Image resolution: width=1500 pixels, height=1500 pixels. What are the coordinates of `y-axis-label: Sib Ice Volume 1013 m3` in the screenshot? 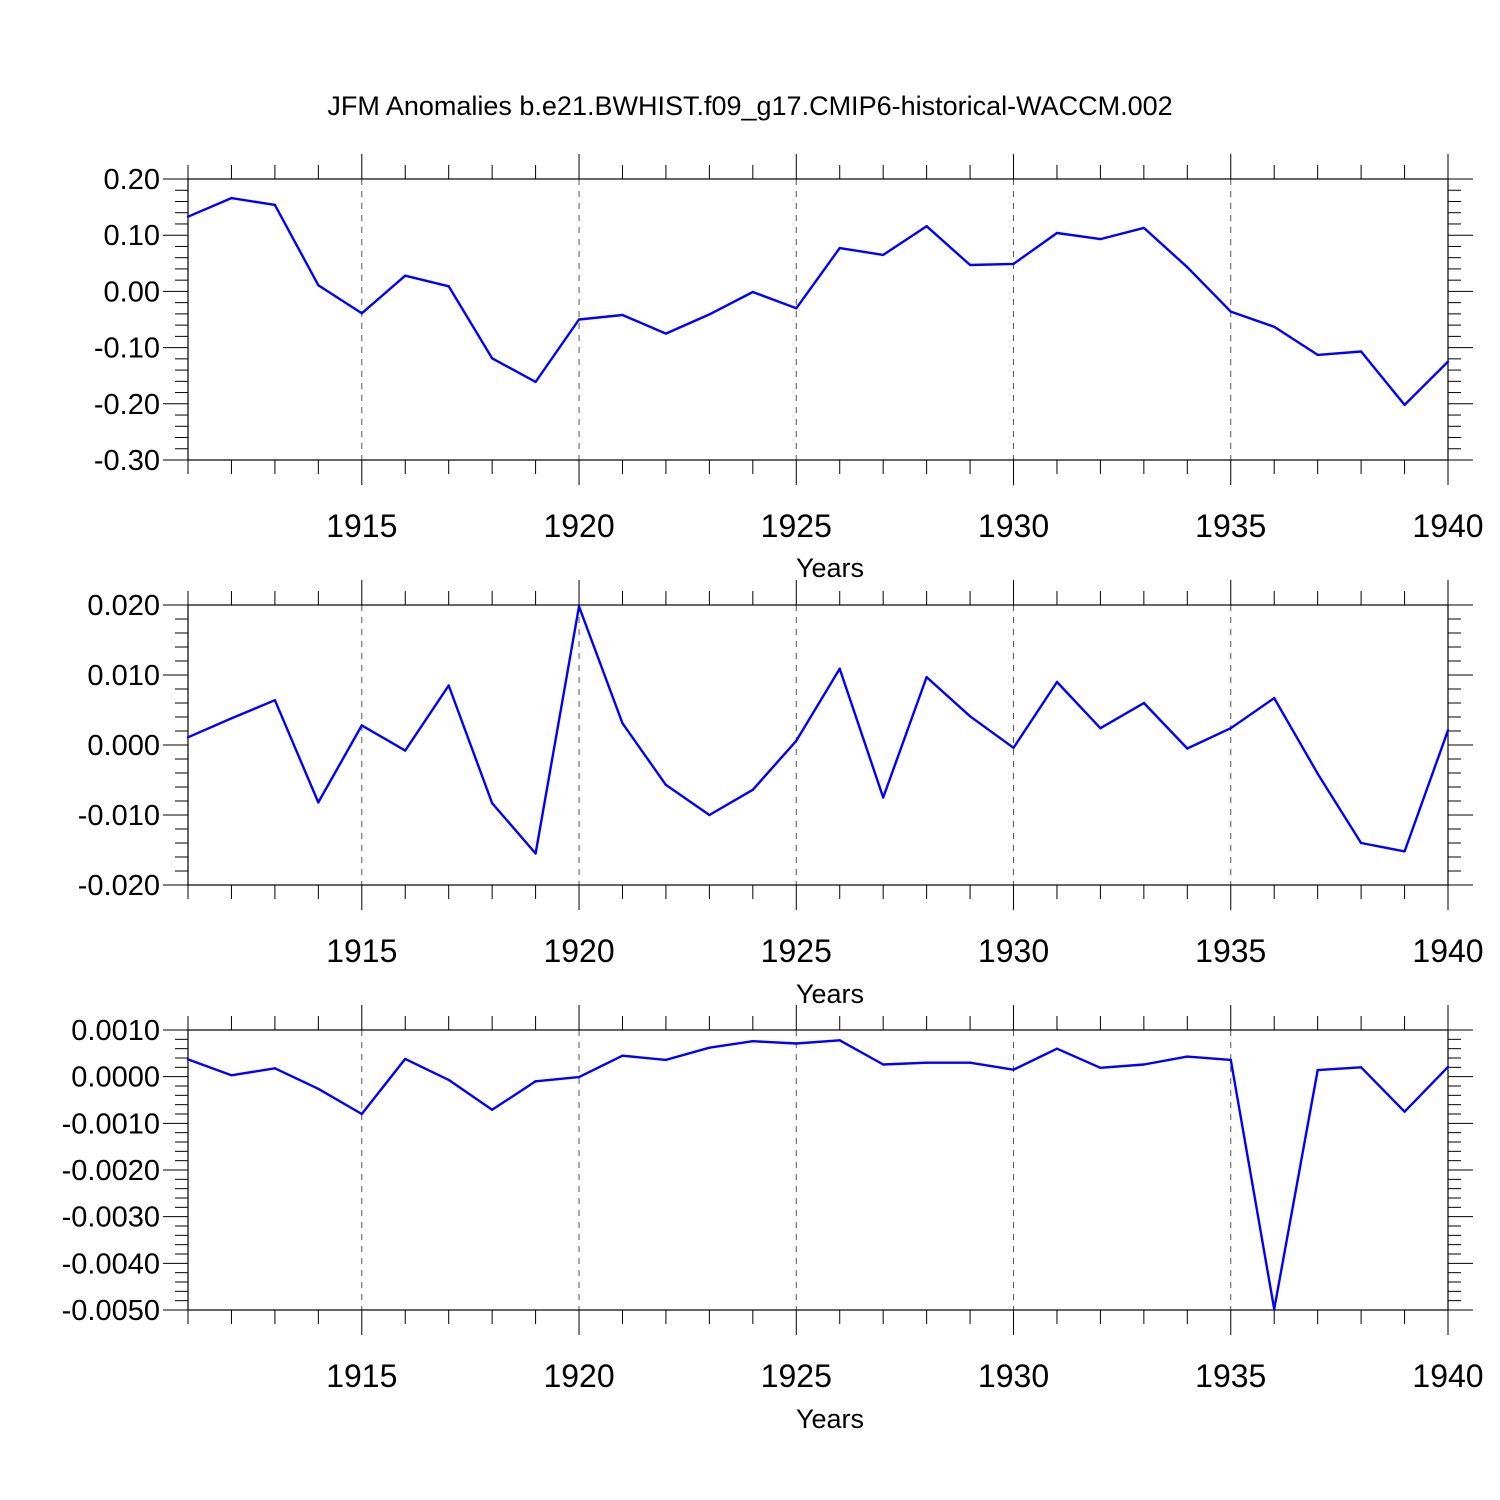 It's located at (31, 320).